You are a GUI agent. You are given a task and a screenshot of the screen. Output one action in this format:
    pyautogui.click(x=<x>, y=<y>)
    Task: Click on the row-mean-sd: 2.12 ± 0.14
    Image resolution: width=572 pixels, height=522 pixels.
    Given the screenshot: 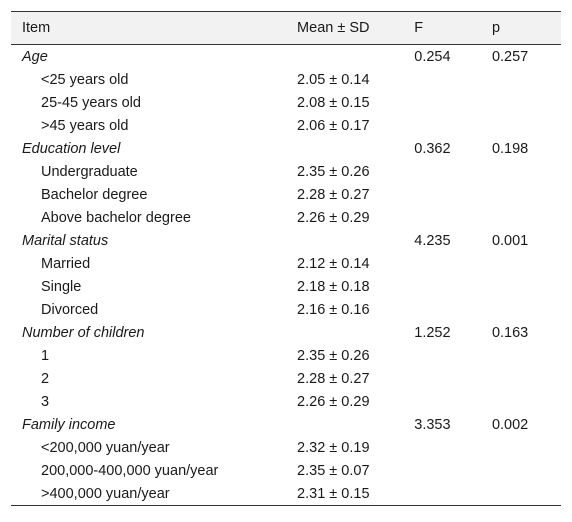 What is the action you would take?
    pyautogui.click(x=333, y=263)
    